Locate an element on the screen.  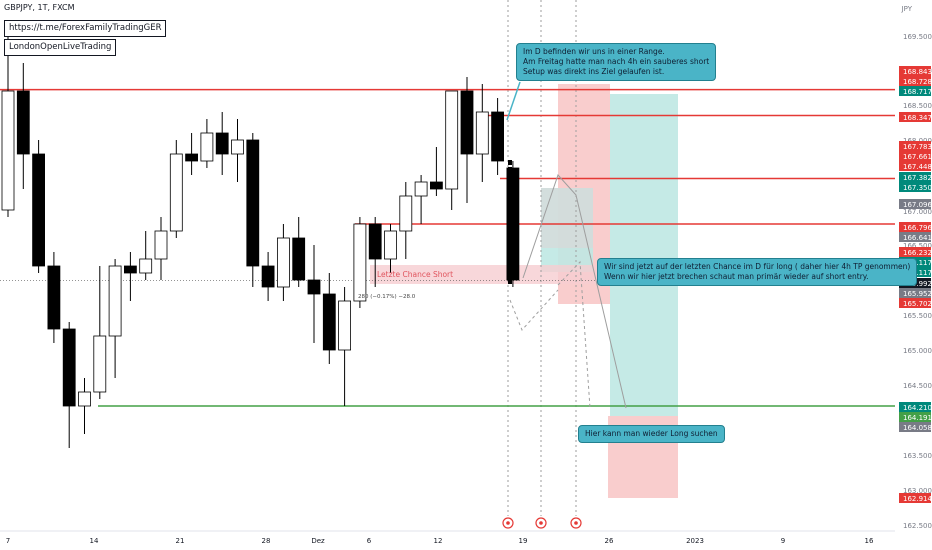
price-axis-label: 166.500 is located at coordinates (917, 246).